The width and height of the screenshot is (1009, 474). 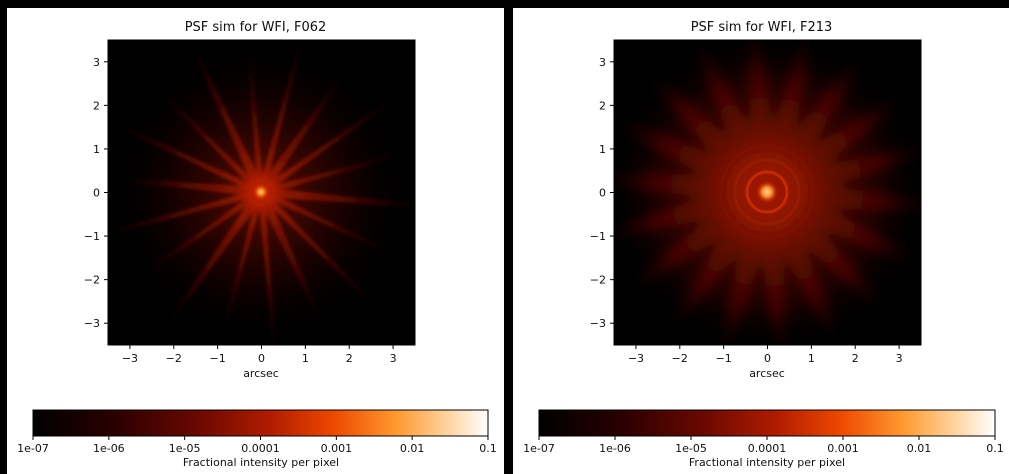 What do you see at coordinates (255, 27) in the screenshot?
I see `panel-title: PSF sim for WFI, F062` at bounding box center [255, 27].